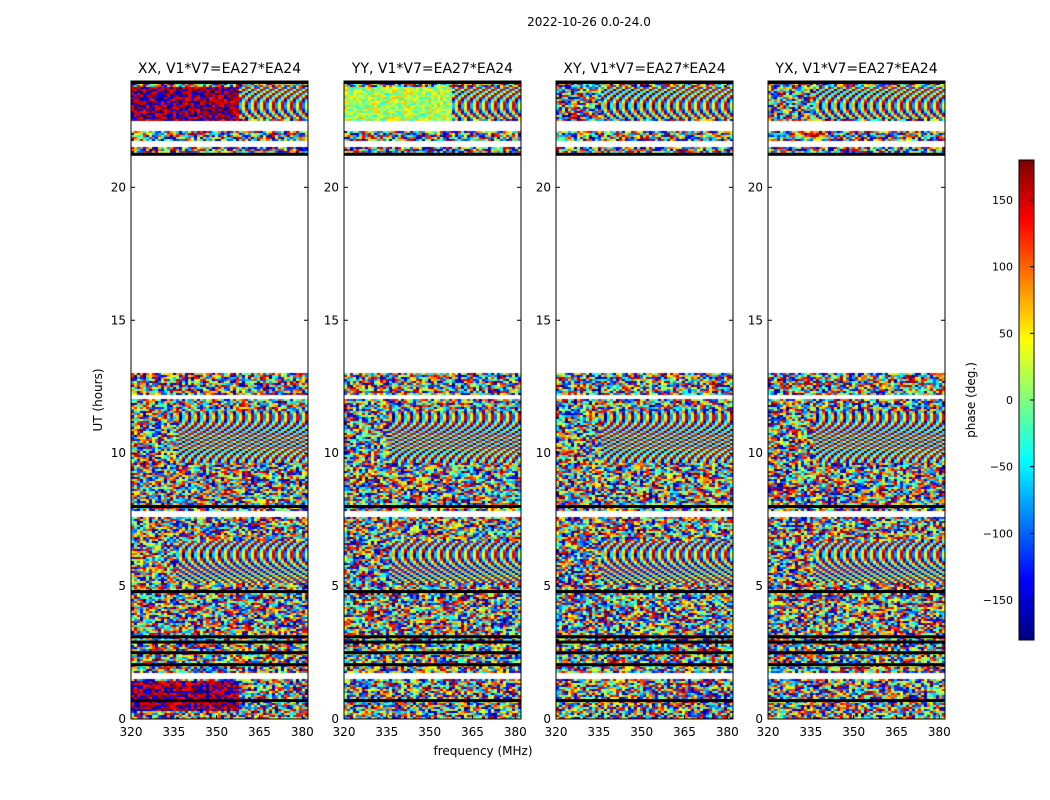 The height and width of the screenshot is (800, 1050). Describe the element at coordinates (432, 69) in the screenshot. I see `panel-yy-title: YY, V1*V7=EA27*EA24` at that location.